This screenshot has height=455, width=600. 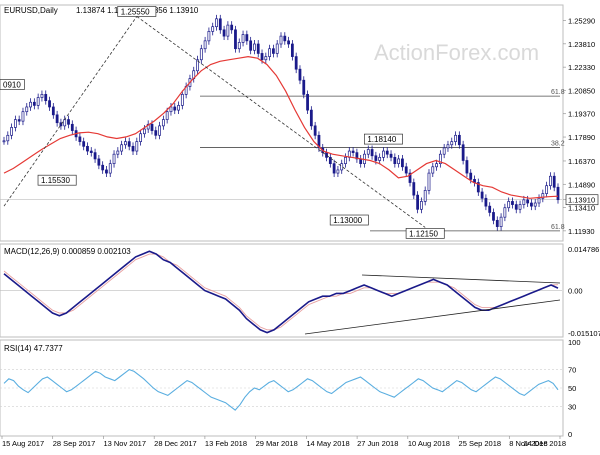 What do you see at coordinates (67, 251) in the screenshot?
I see `macd-title: MACD(12,26,9) 0.000859 0.002103` at bounding box center [67, 251].